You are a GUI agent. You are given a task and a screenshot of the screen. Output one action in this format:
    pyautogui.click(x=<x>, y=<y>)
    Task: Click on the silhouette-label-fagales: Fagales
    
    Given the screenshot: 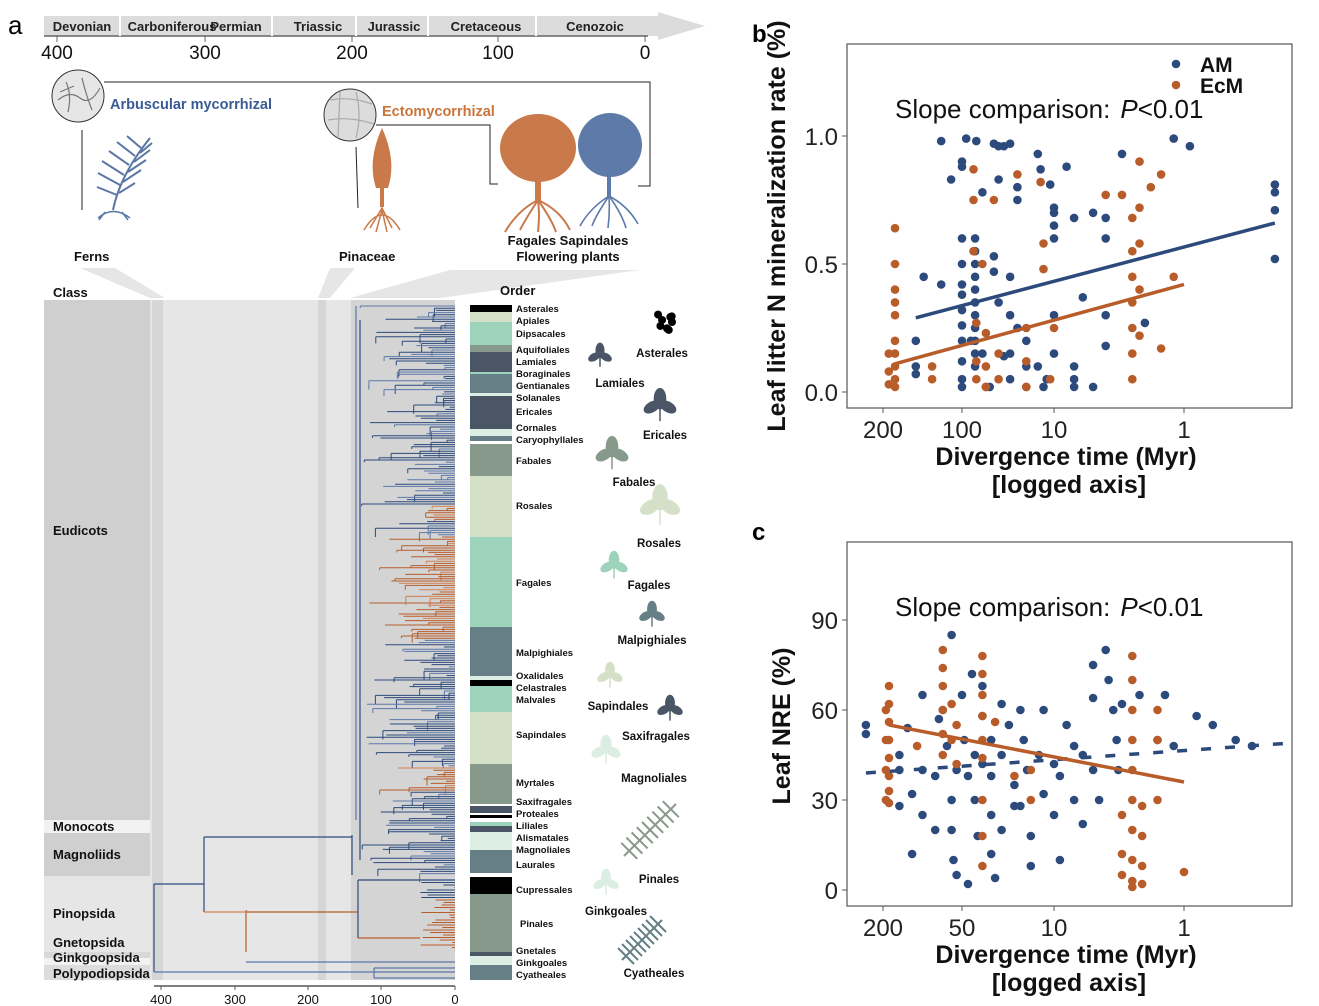 What is the action you would take?
    pyautogui.click(x=649, y=586)
    